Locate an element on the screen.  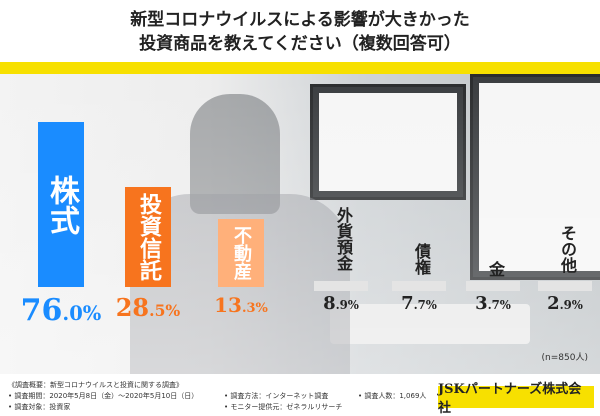
bar-2: 不動産 is located at coordinates (241, 253).